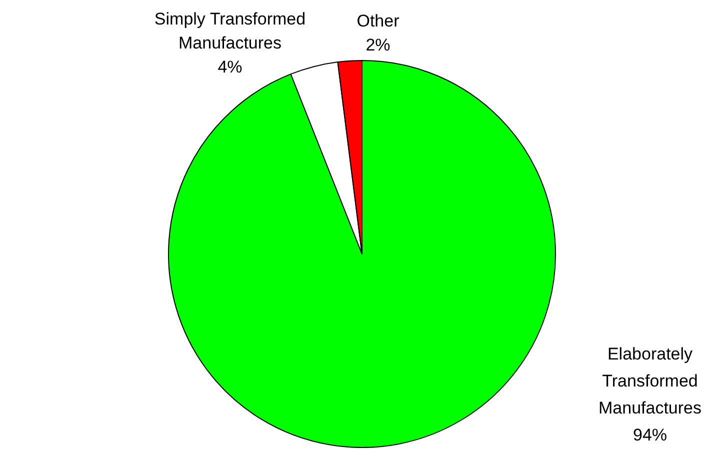 The height and width of the screenshot is (455, 716). I want to click on data-label: 4%, so click(230, 67).